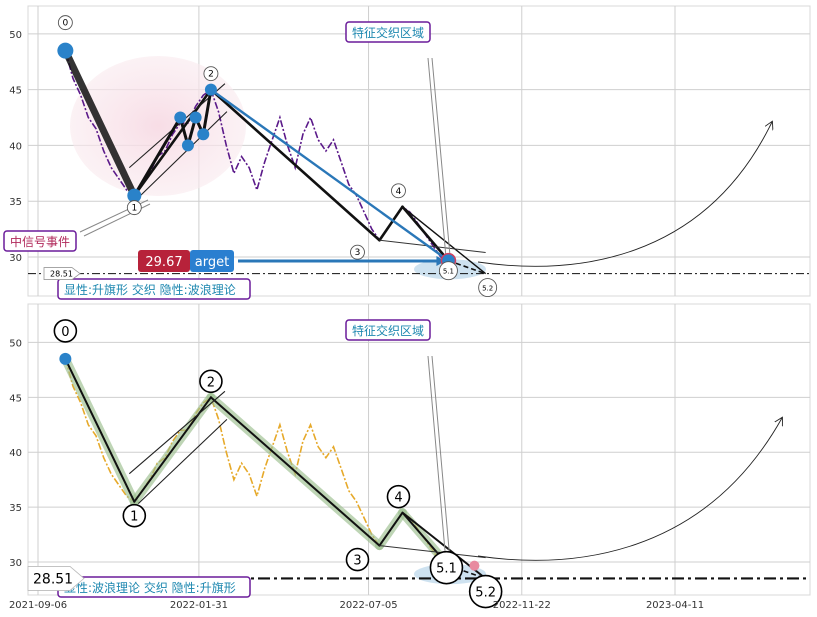 The image size is (817, 617). What do you see at coordinates (467, 267) in the screenshot?
I see `wedge-lower` at bounding box center [467, 267].